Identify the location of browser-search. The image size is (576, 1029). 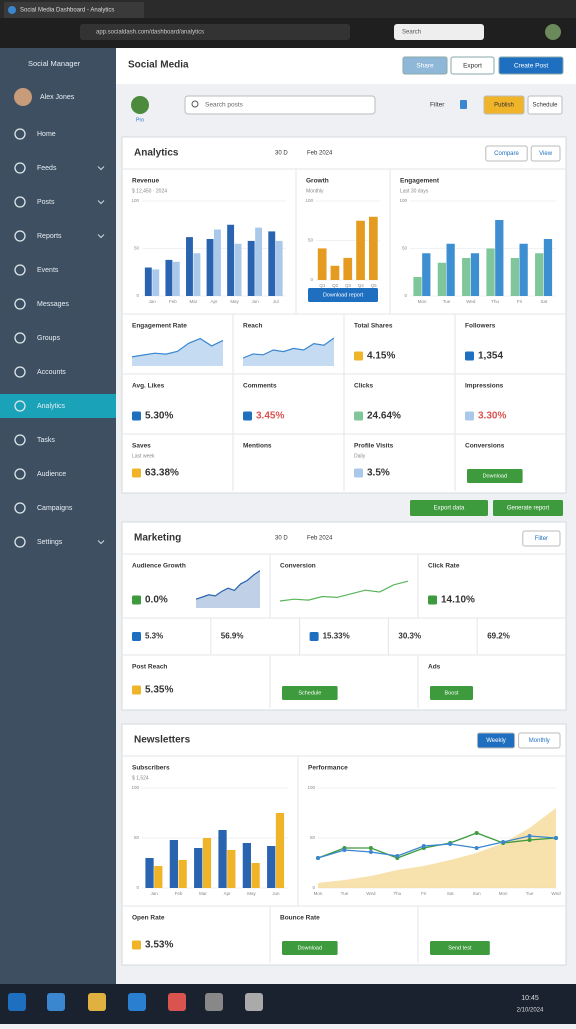
(439, 32).